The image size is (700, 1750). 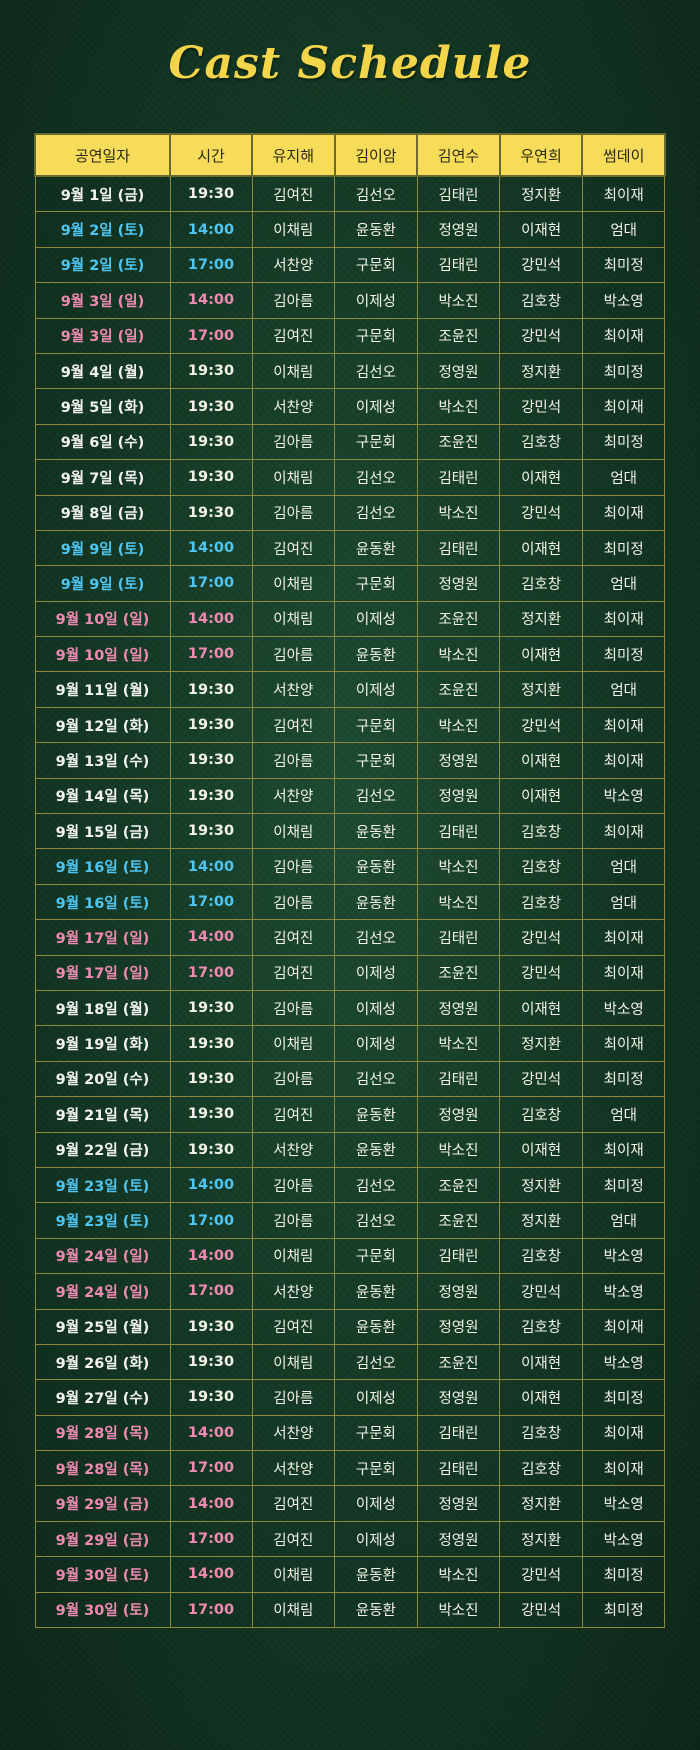 I want to click on table-row: 9월 23일 (토) 14:00 김아름 김선오 조윤진 정지환 최미정, so click(x=350, y=1185).